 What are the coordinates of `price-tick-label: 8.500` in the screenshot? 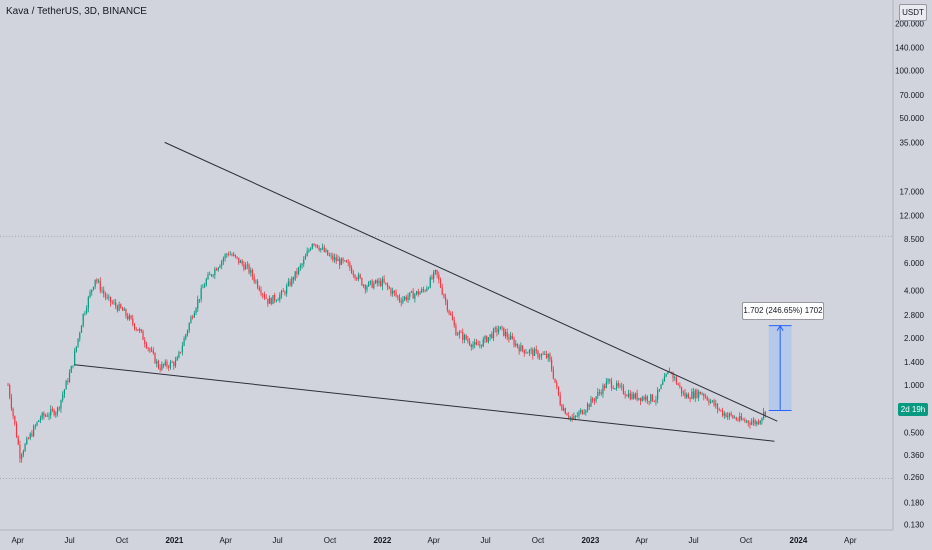 It's located at (914, 239).